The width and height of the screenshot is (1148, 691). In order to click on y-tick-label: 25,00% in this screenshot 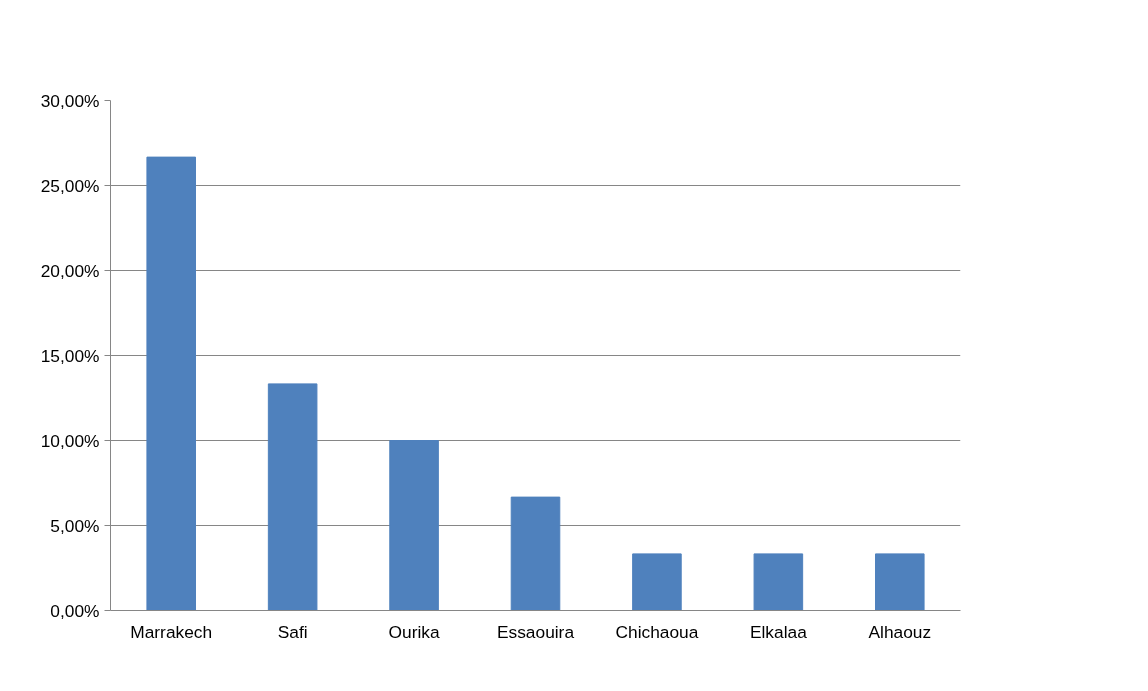, I will do `click(70, 185)`.